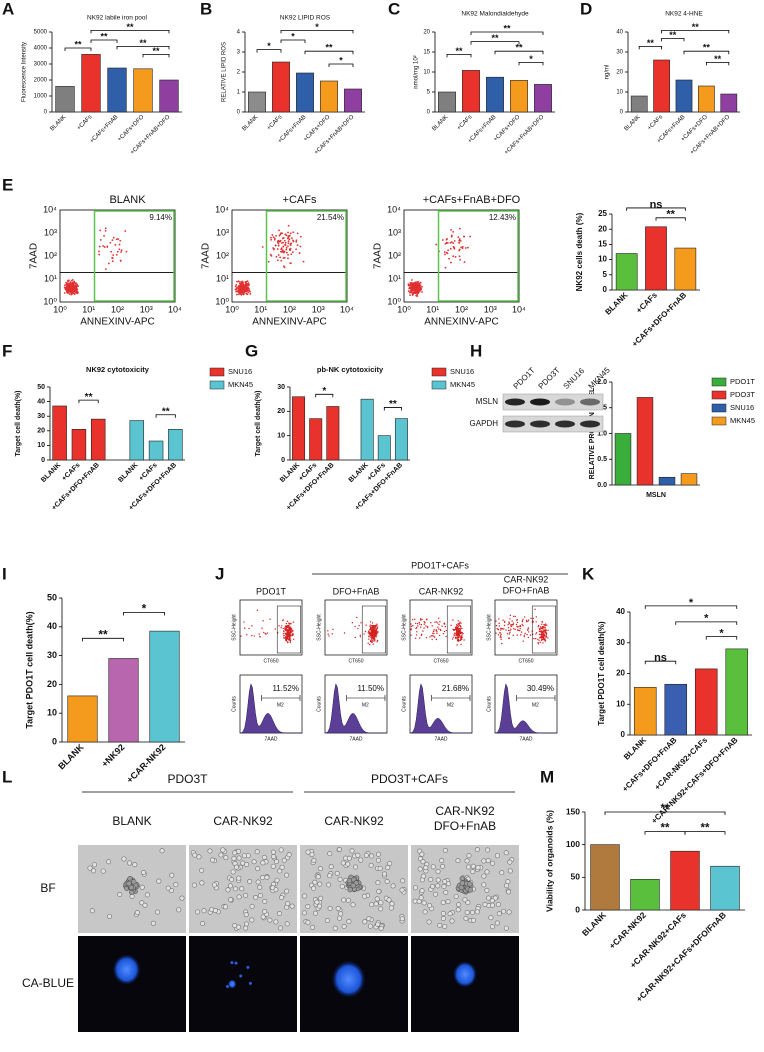 This screenshot has width=764, height=1052. What do you see at coordinates (451, 698) in the screenshot?
I see `flow-gate-marker` at bounding box center [451, 698].